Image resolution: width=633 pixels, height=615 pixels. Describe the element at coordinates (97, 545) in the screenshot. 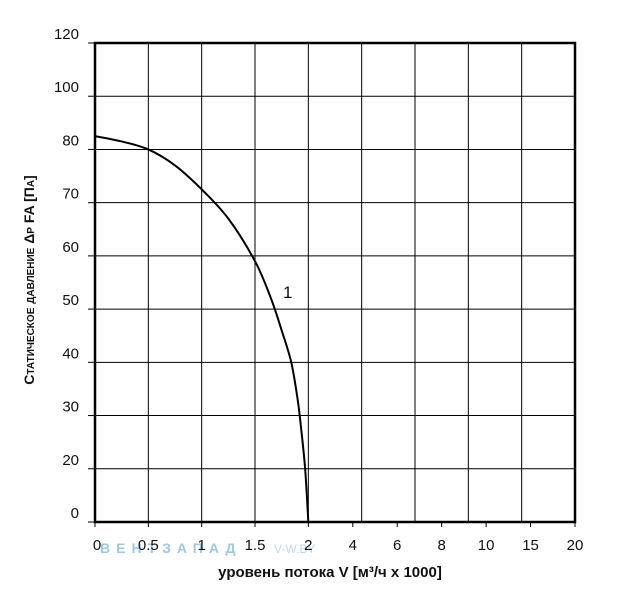

I see `x-tick-label: 0` at that location.